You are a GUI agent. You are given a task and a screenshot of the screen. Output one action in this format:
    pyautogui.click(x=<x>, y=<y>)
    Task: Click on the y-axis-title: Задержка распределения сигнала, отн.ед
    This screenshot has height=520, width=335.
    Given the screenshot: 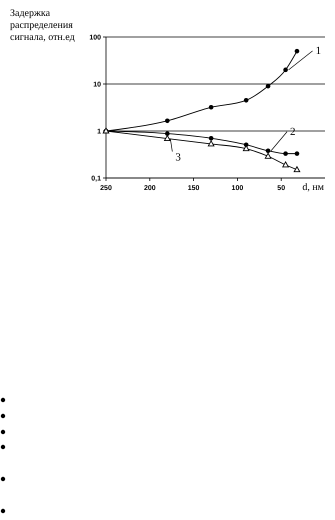 What is the action you would take?
    pyautogui.click(x=42, y=25)
    